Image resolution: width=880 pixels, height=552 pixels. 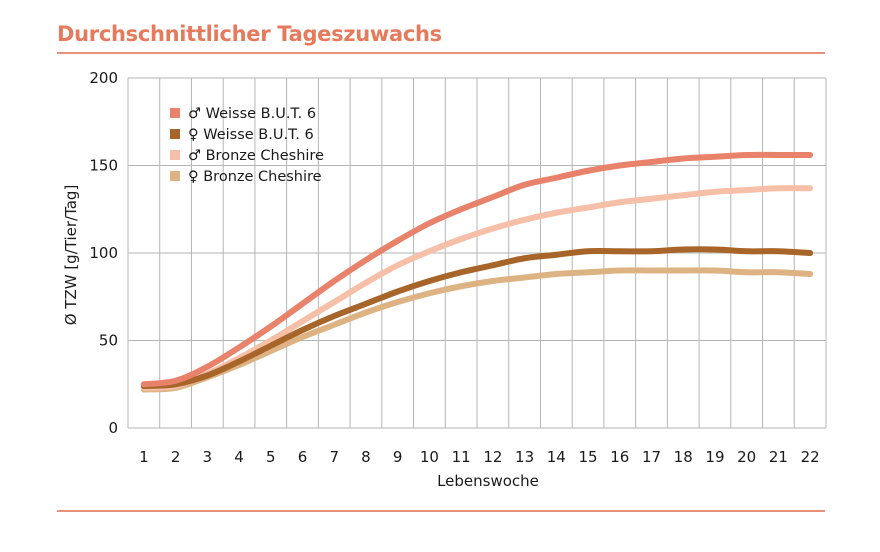 I want to click on legend-label: ♂ Weisse B.U.T. 6, so click(x=252, y=114).